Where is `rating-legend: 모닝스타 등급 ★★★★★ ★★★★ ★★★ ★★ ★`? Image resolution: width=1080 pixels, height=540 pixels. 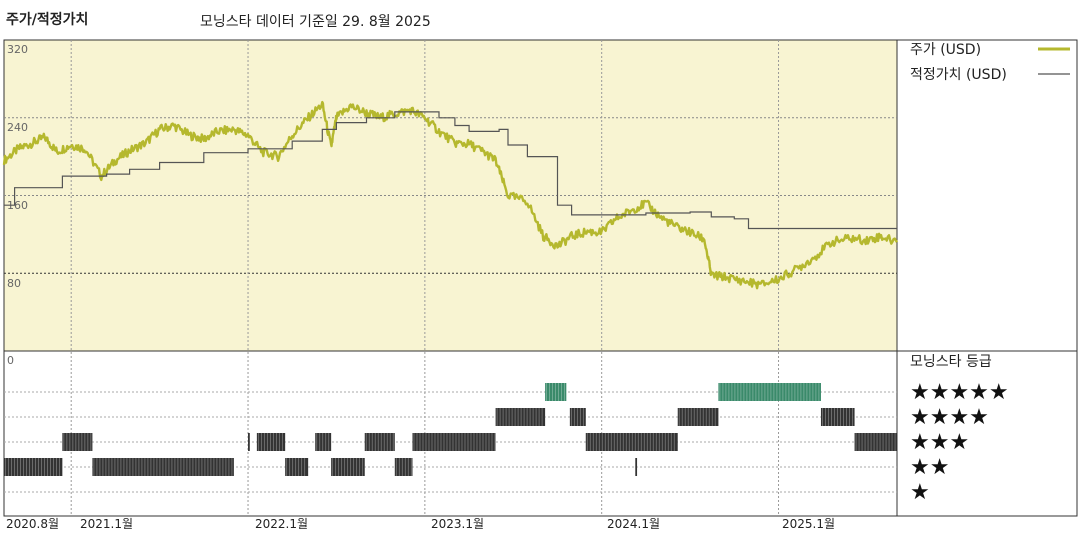 rating-legend: 모닝스타 등급 ★★★★★ ★★★★ ★★★ ★★ ★ is located at coordinates (959, 429).